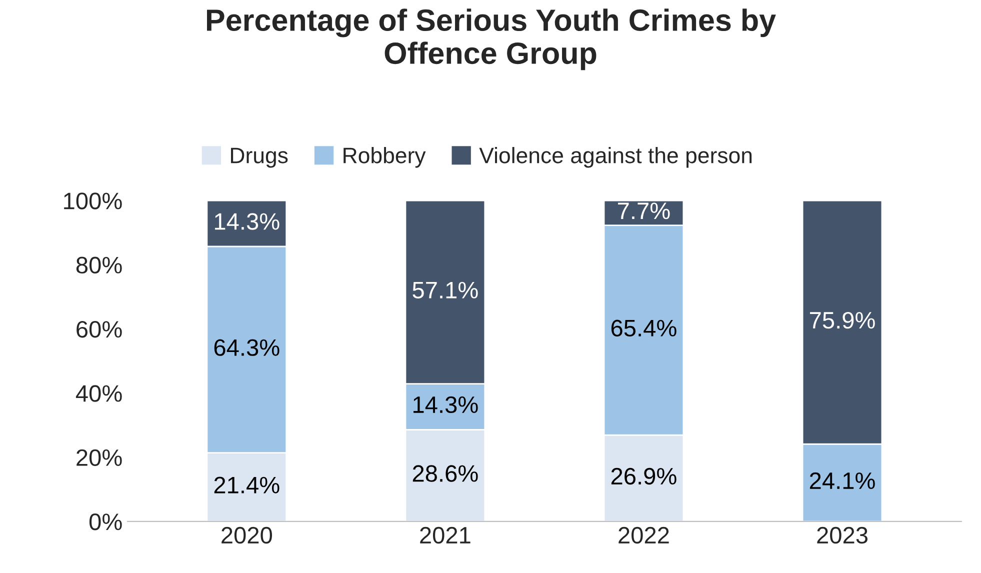 The width and height of the screenshot is (981, 573). Describe the element at coordinates (644, 211) in the screenshot. I see `data-label: 7.7%` at that location.